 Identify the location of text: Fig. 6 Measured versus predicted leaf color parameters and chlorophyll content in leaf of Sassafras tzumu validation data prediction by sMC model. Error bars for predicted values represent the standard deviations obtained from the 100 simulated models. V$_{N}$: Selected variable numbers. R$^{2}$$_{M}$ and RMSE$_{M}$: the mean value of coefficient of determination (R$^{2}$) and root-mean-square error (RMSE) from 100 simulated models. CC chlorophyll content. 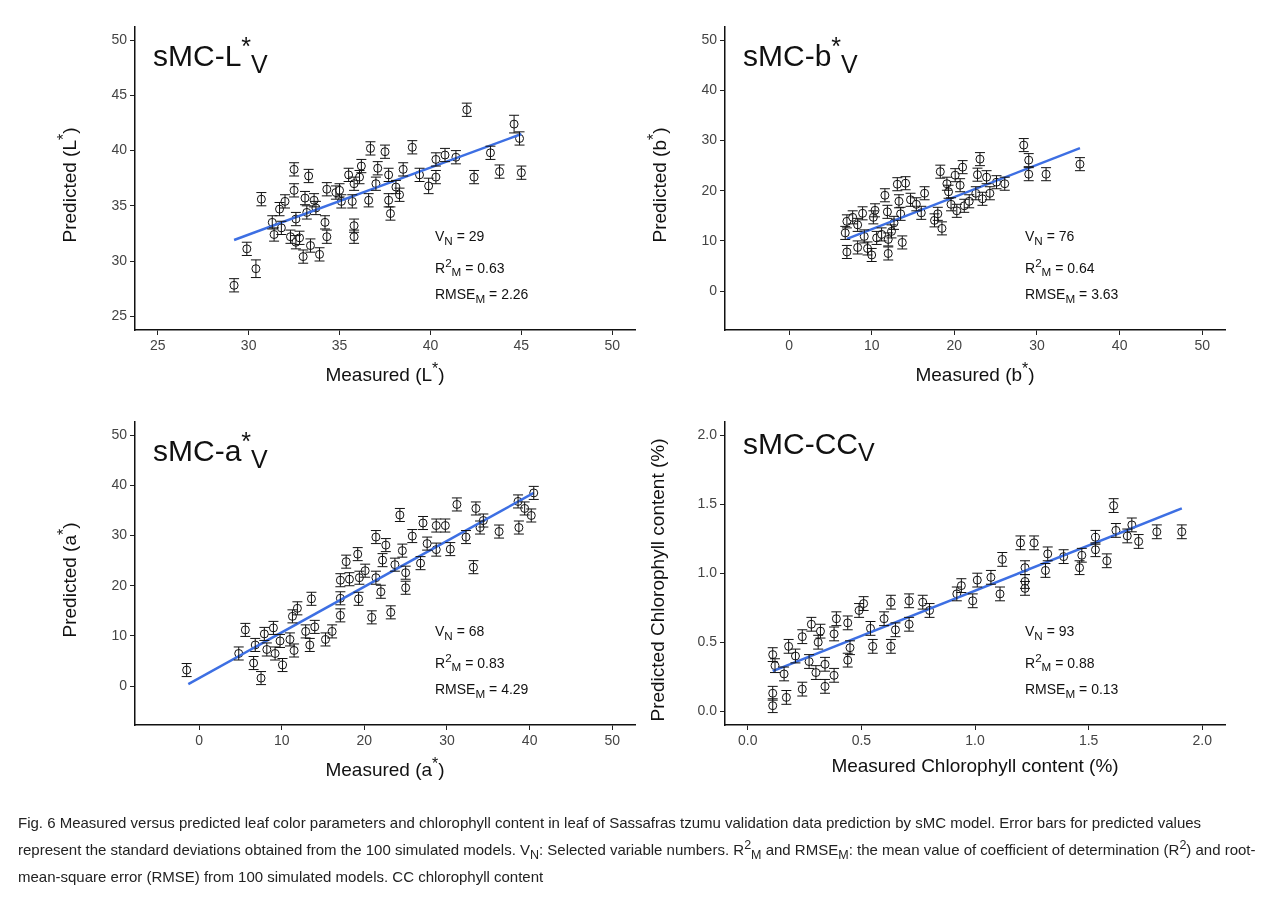
(637, 849).